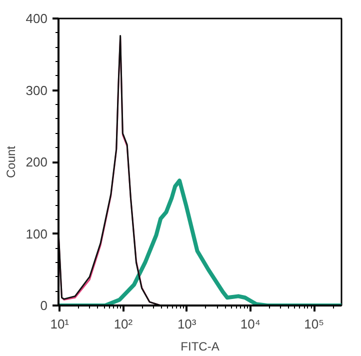  What do you see at coordinates (187, 324) in the screenshot?
I see `x-tick-label: 10³` at bounding box center [187, 324].